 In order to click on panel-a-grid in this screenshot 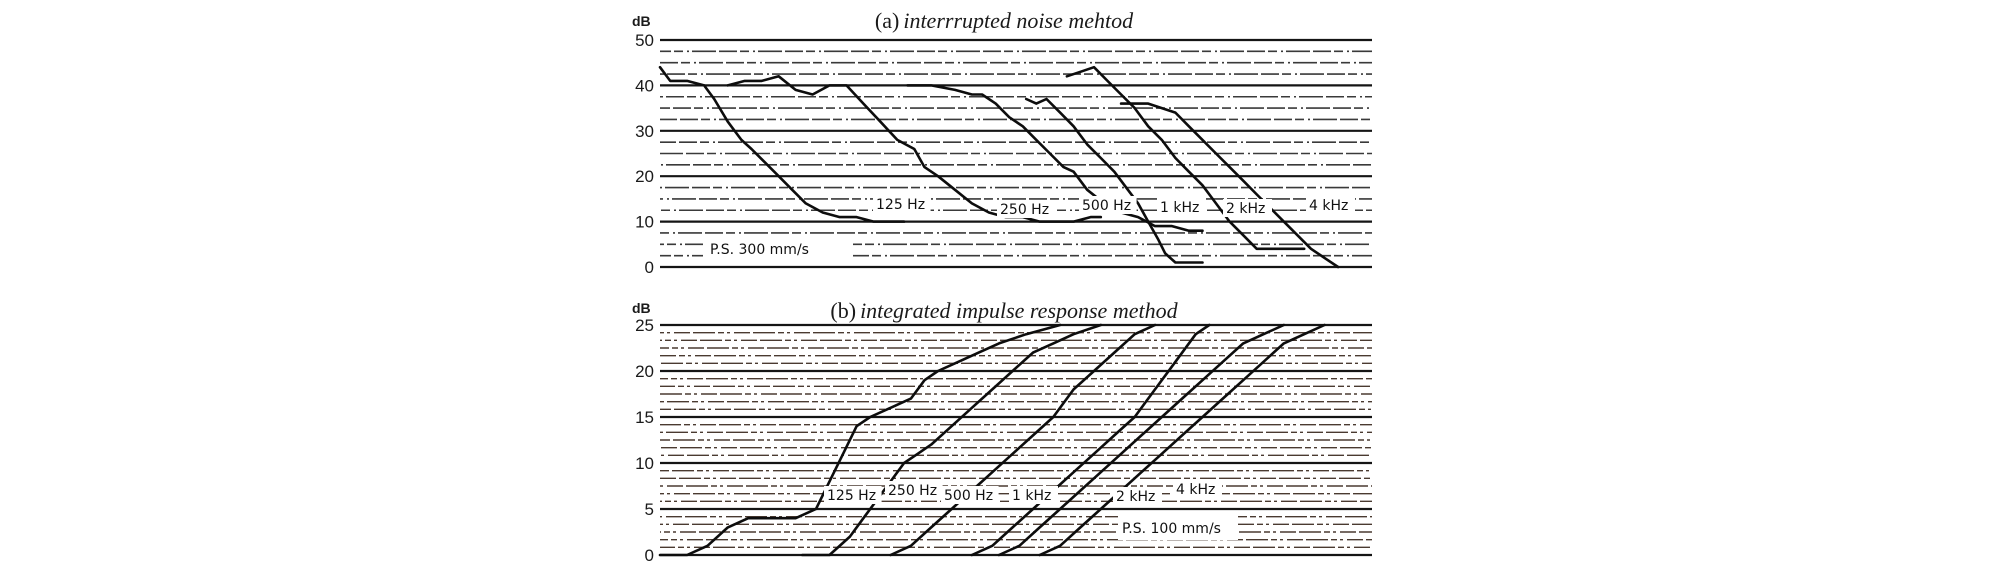, I will do `click(1016, 153)`.